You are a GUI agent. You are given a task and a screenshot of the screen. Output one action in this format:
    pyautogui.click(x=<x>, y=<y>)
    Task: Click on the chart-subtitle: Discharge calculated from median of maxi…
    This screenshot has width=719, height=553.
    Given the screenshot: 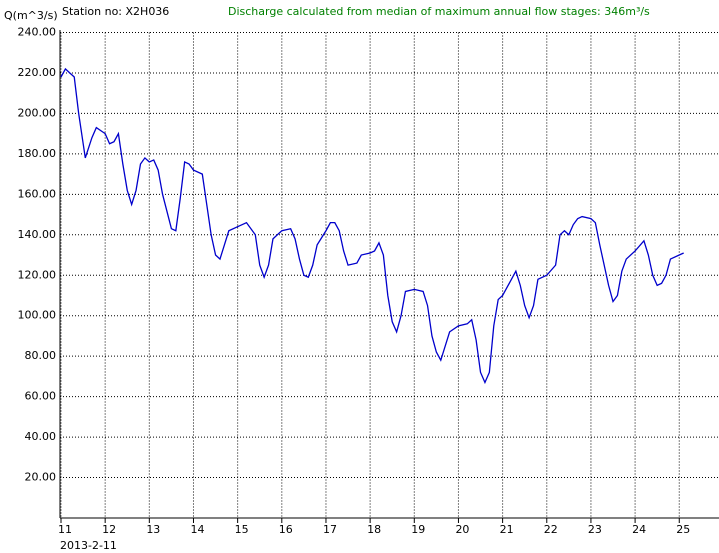 What is the action you would take?
    pyautogui.click(x=439, y=11)
    